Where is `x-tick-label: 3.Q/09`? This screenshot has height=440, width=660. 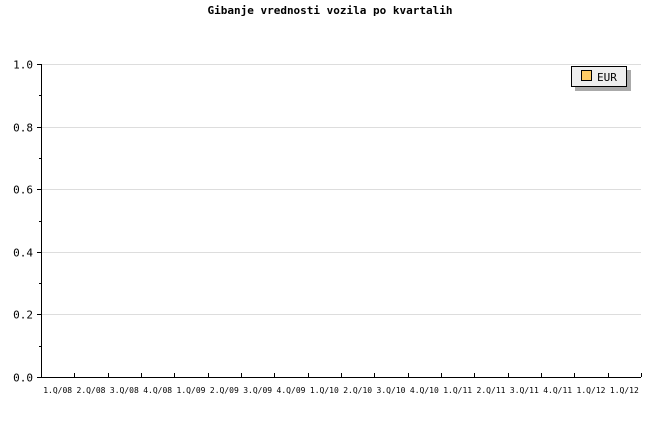 x-tick-label: 3.Q/09 is located at coordinates (257, 390).